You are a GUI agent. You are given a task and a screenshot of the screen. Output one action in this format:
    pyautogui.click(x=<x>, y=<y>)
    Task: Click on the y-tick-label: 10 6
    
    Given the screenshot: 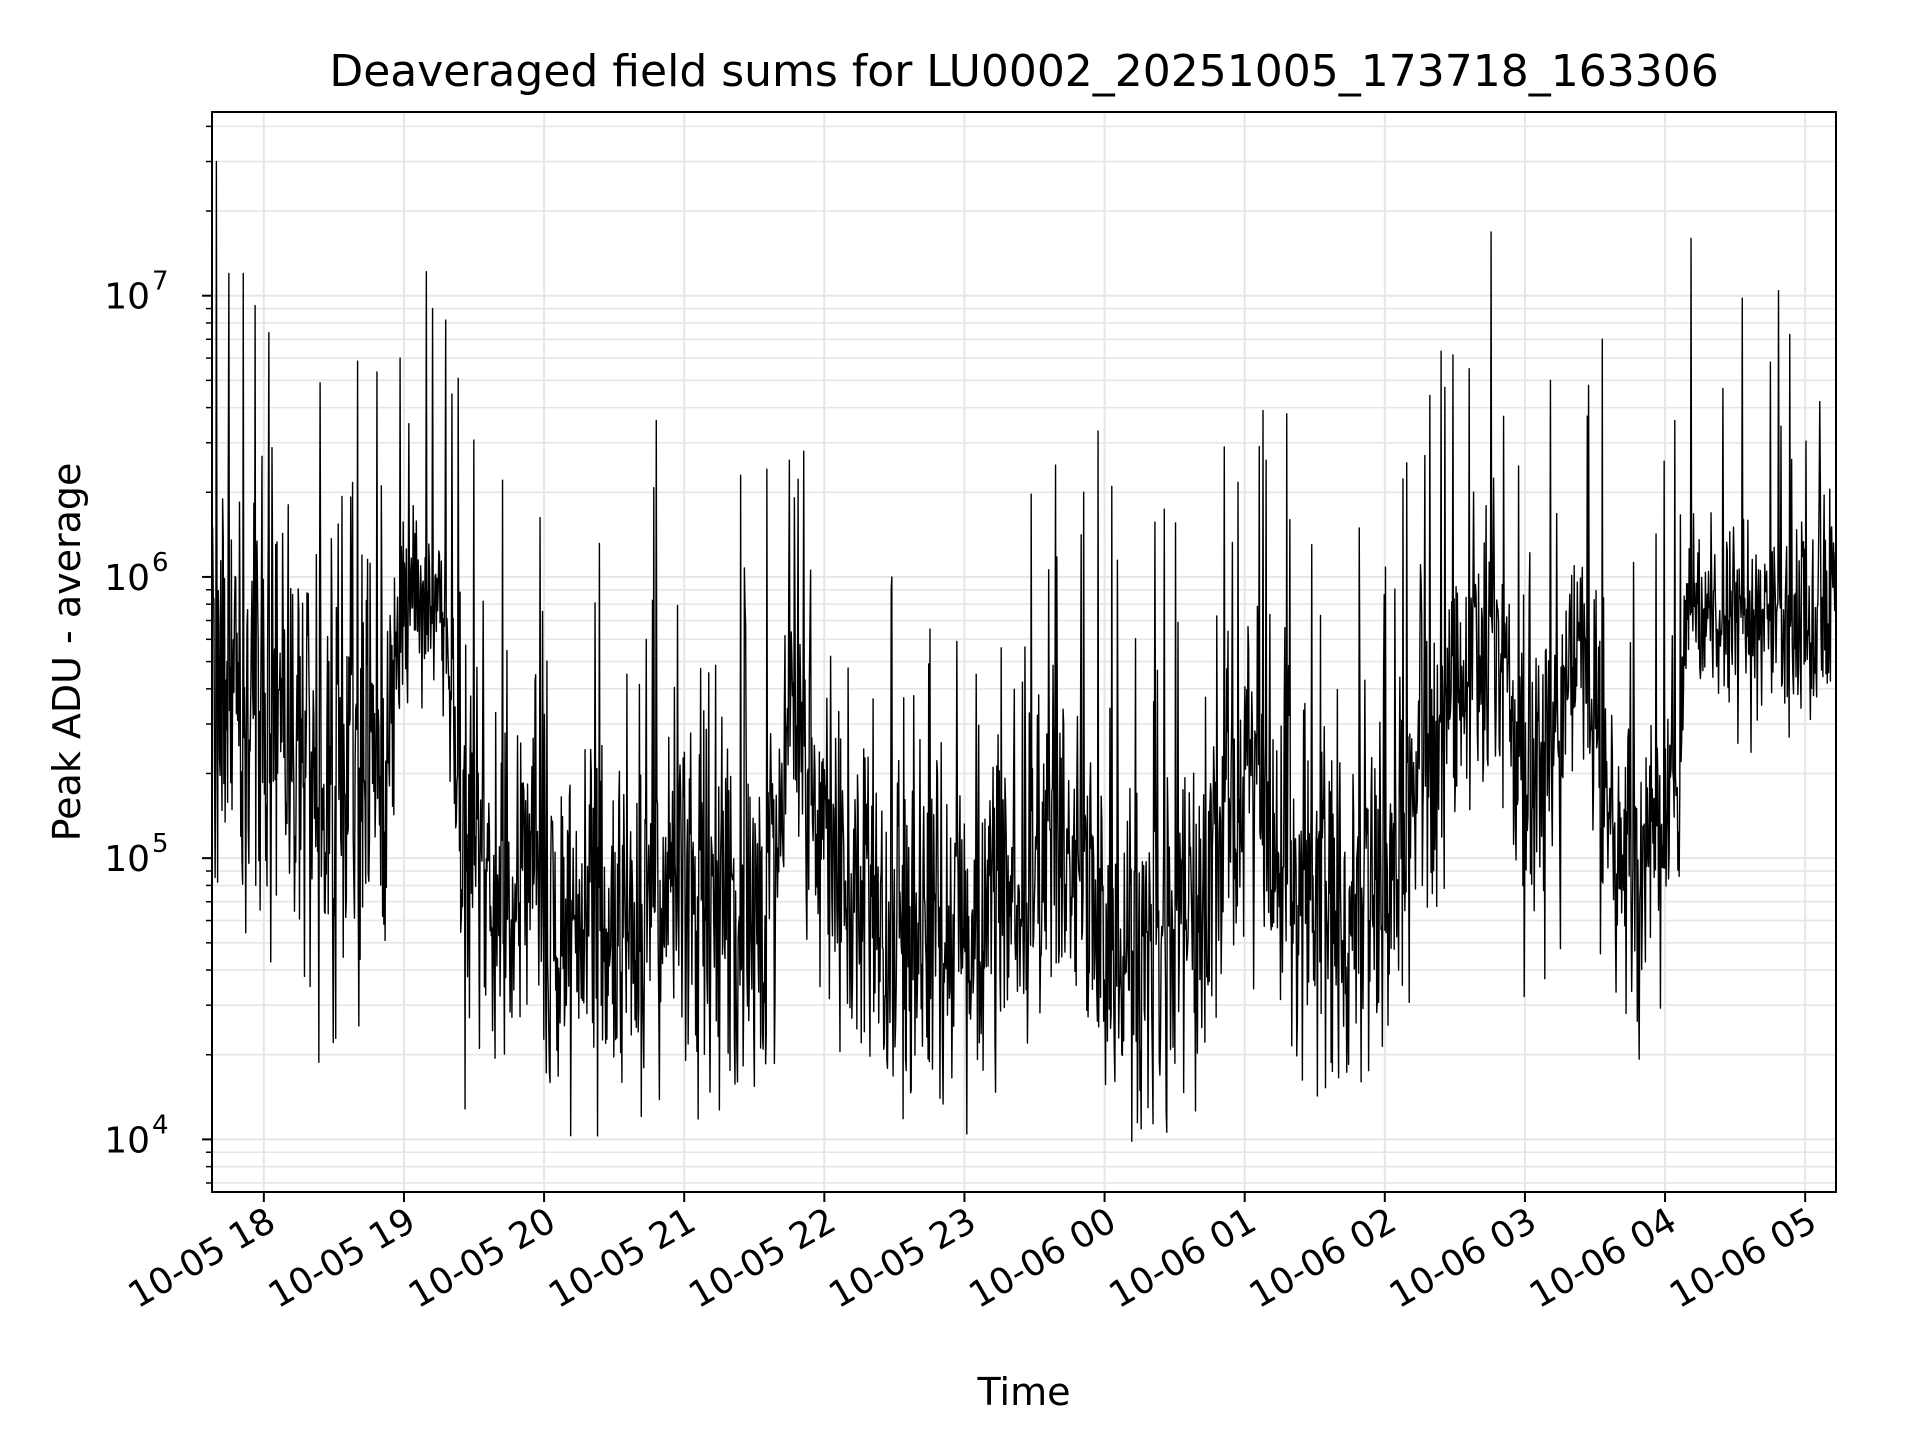 What is the action you would take?
    pyautogui.click(x=136, y=573)
    